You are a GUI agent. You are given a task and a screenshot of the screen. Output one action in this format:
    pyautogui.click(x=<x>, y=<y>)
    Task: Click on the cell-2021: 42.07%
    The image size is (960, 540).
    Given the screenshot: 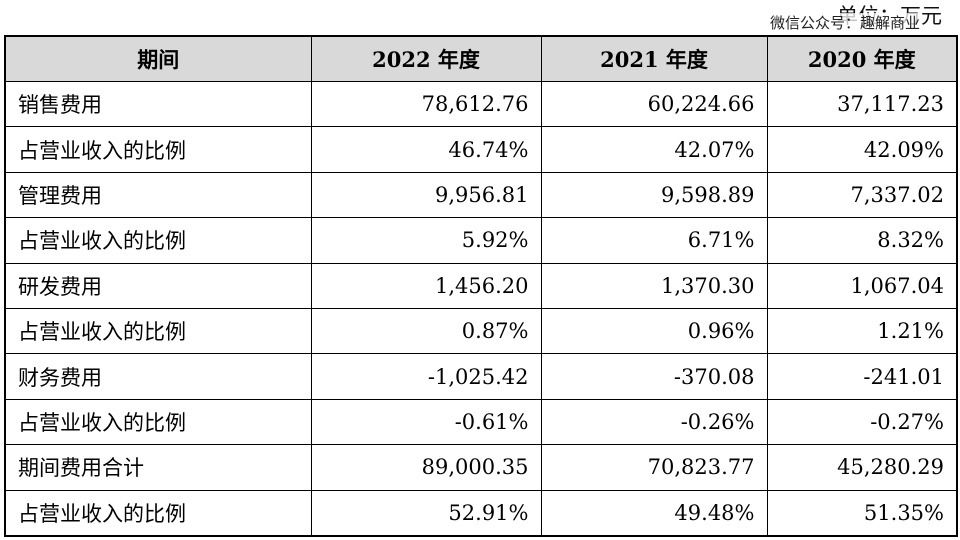 What is the action you would take?
    pyautogui.click(x=654, y=149)
    